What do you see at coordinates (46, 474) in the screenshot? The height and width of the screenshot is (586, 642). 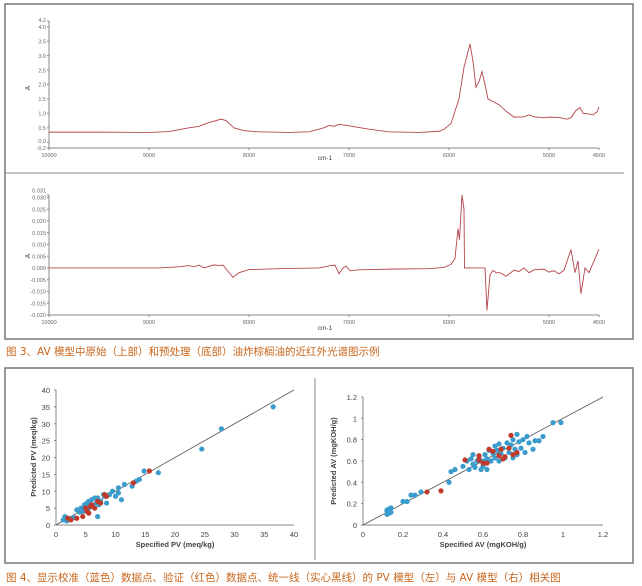 I see `y-tick-label: 15` at bounding box center [46, 474].